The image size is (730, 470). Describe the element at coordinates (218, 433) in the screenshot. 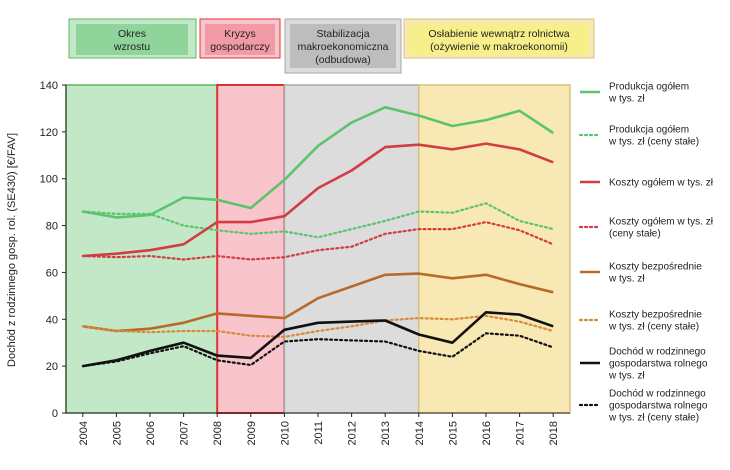

I see `x-tick-label: 2008` at that location.